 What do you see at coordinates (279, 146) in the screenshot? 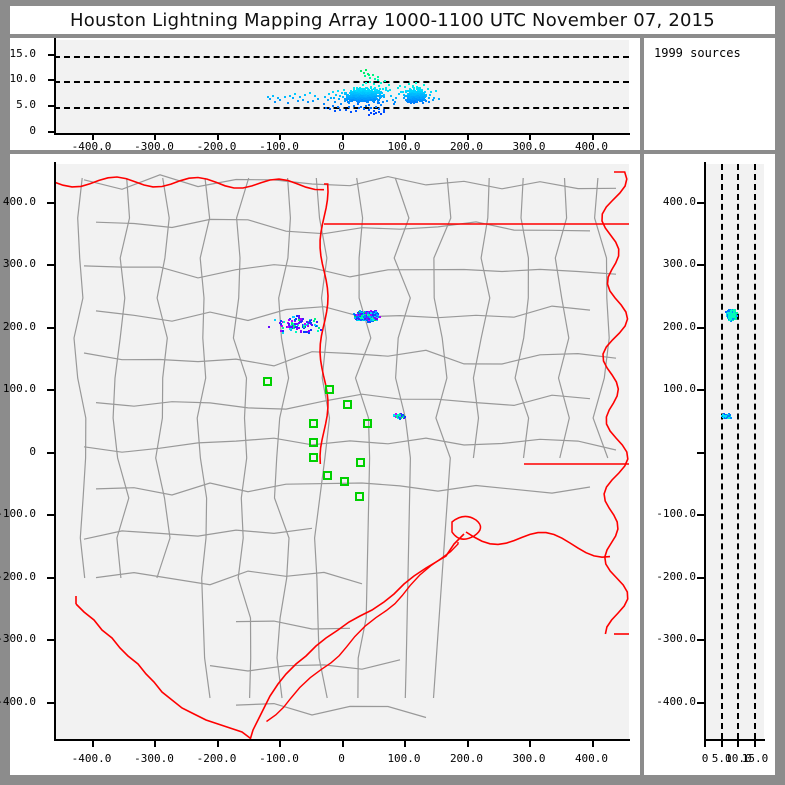
I see `x-axis-tick-label: -100.0` at bounding box center [279, 146].